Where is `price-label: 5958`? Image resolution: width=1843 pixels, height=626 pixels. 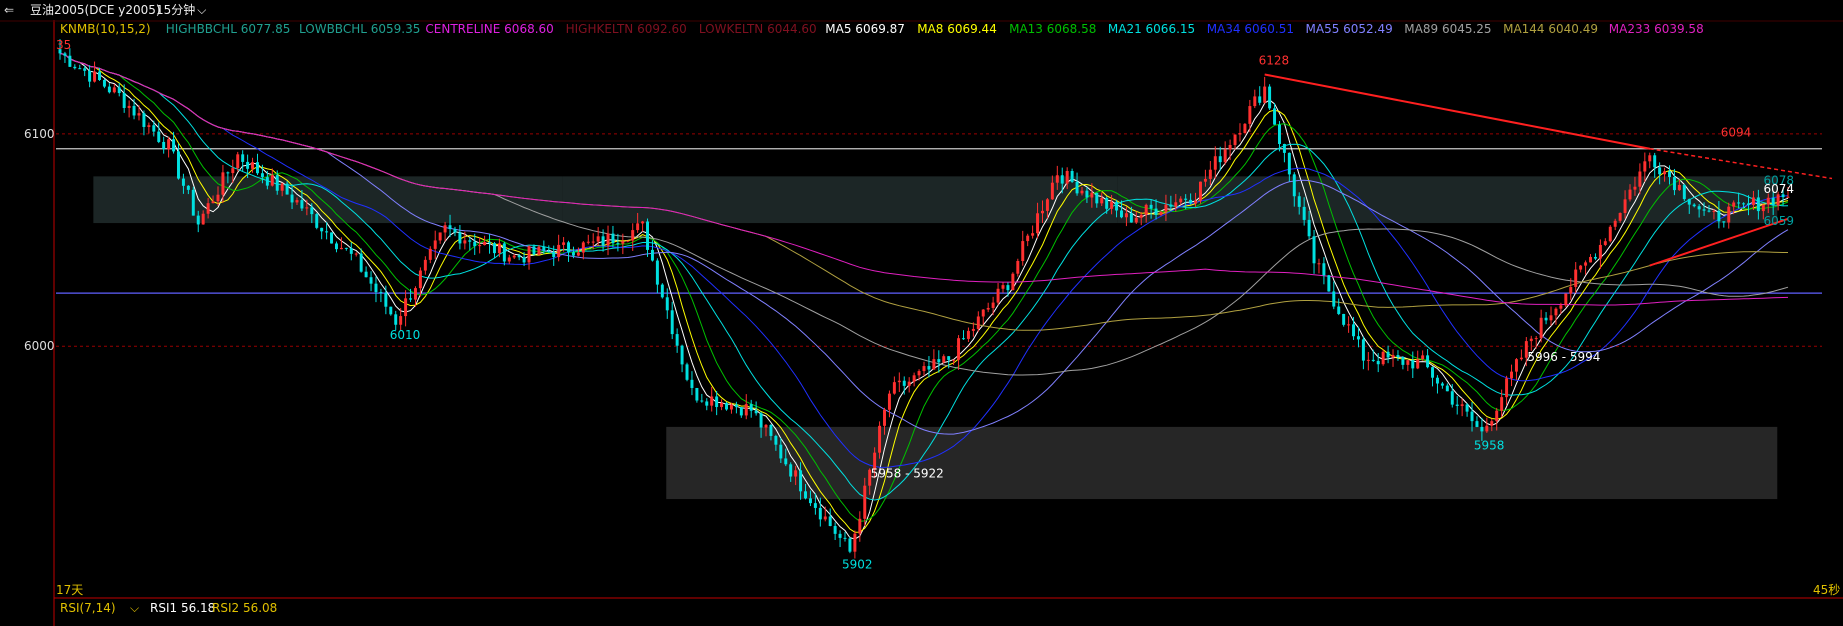 price-label: 5958 is located at coordinates (1489, 445).